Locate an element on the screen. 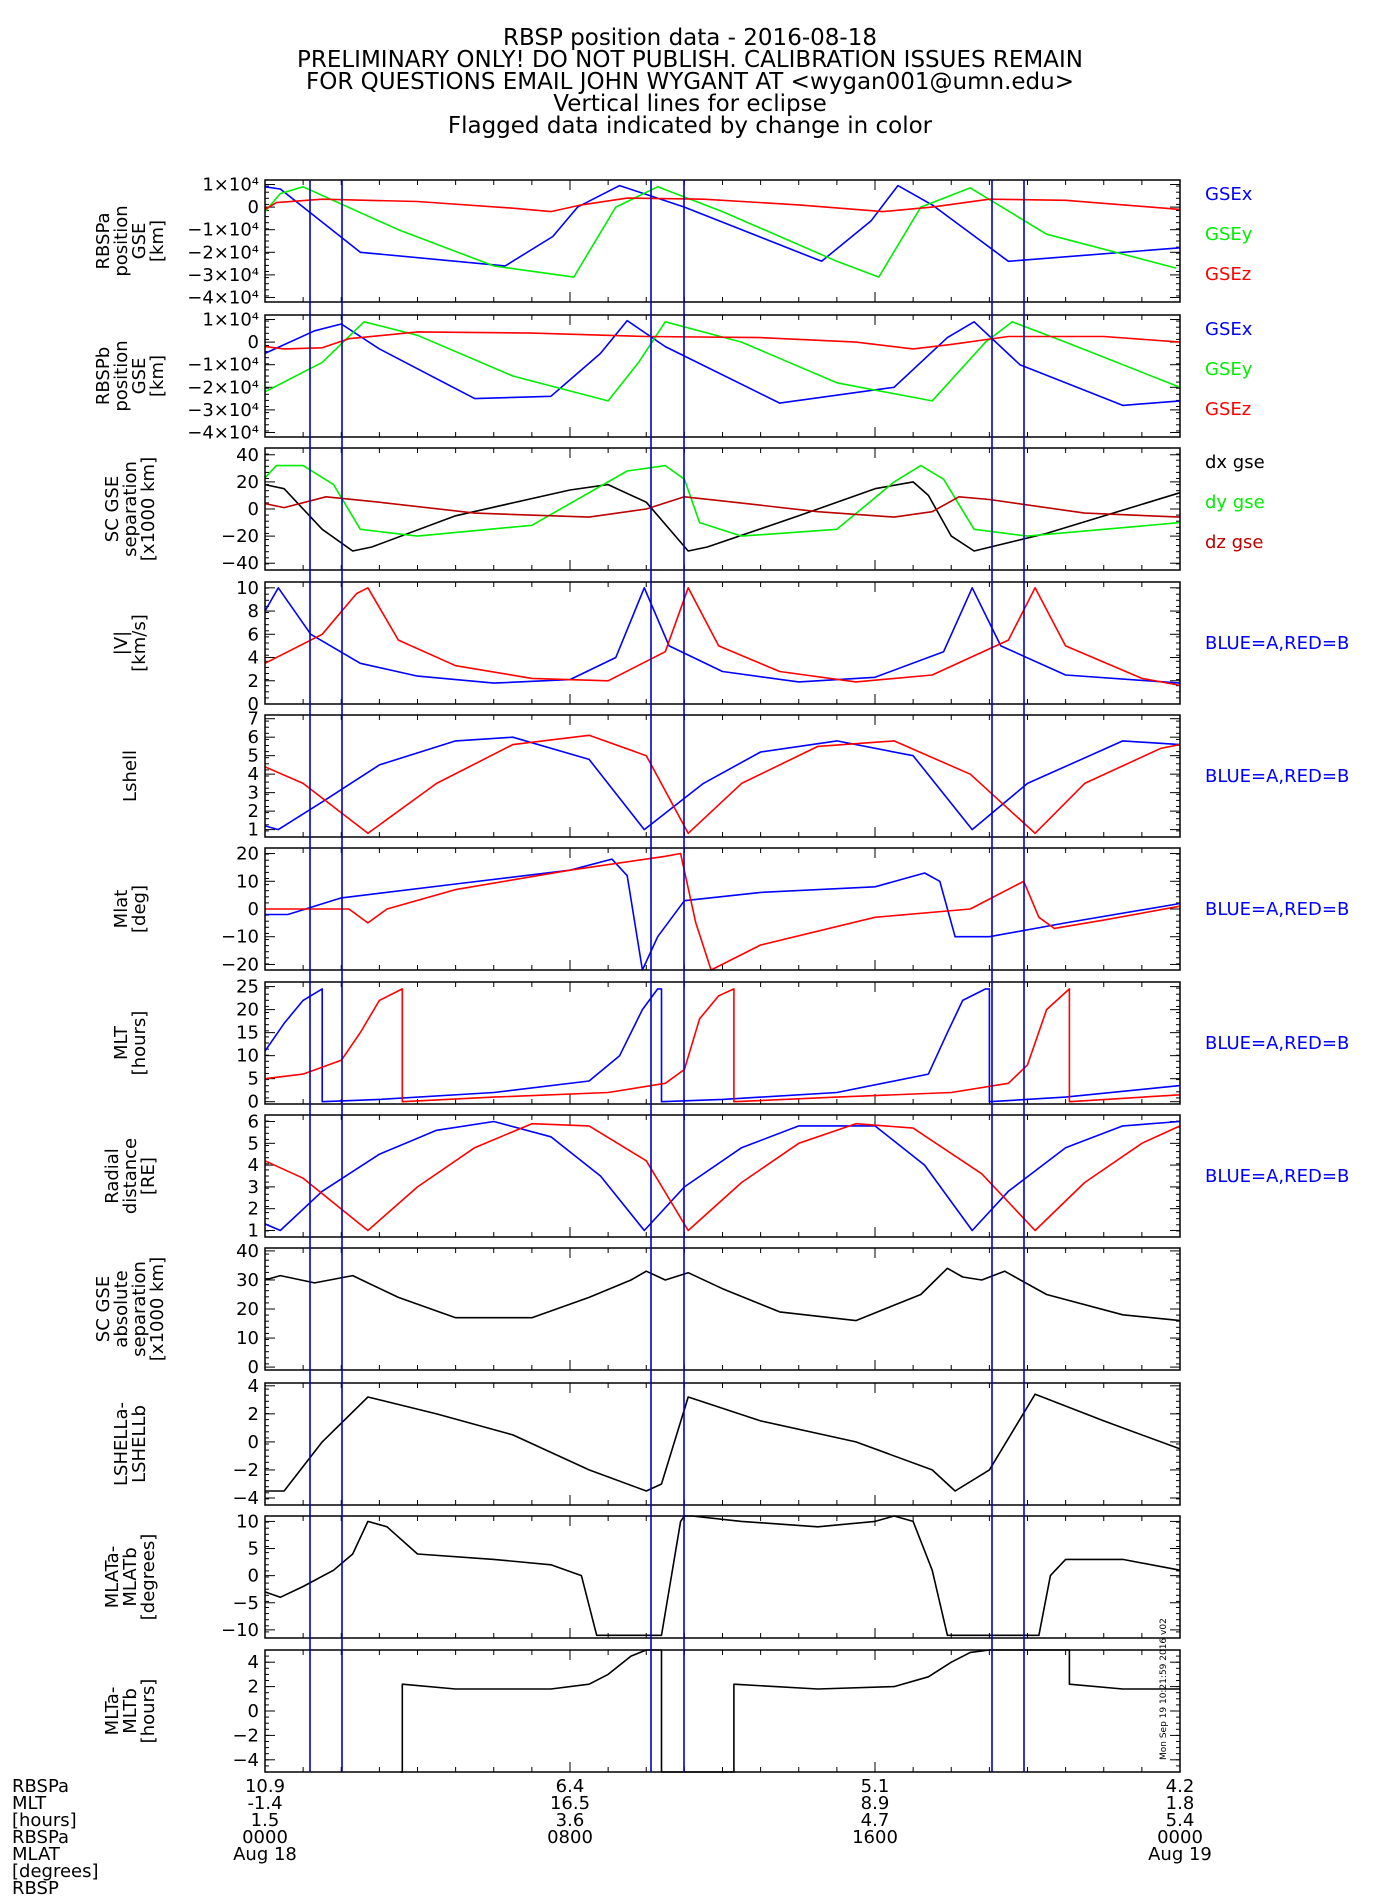 The width and height of the screenshot is (1400, 1900). y-axis-label: RBSPapositionGSE[km] is located at coordinates (130, 240).